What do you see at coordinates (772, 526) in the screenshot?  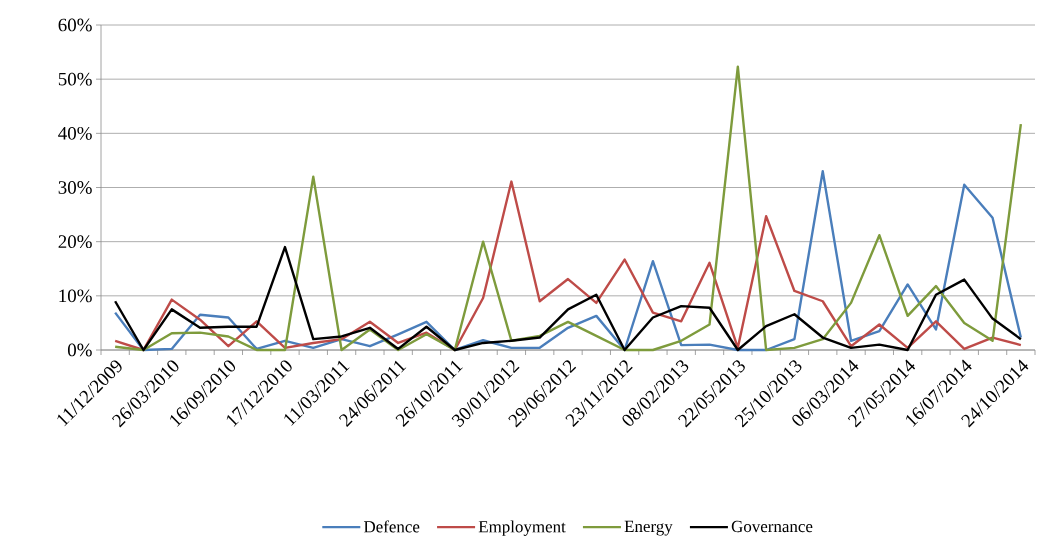 I see `legend-label: Governance` at bounding box center [772, 526].